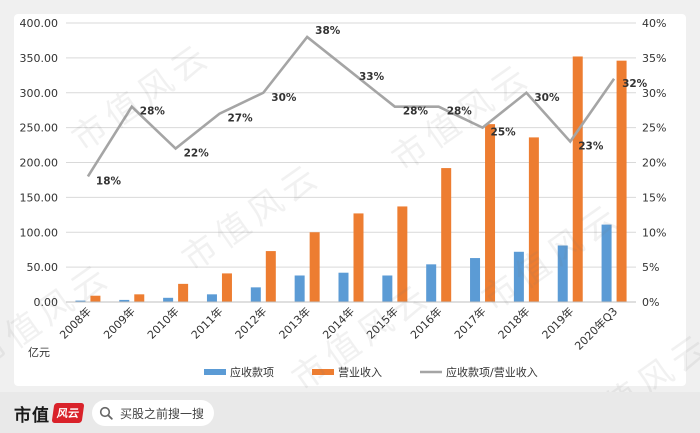 This screenshot has width=700, height=433. Describe the element at coordinates (107, 413) in the screenshot. I see `search-icon` at that location.